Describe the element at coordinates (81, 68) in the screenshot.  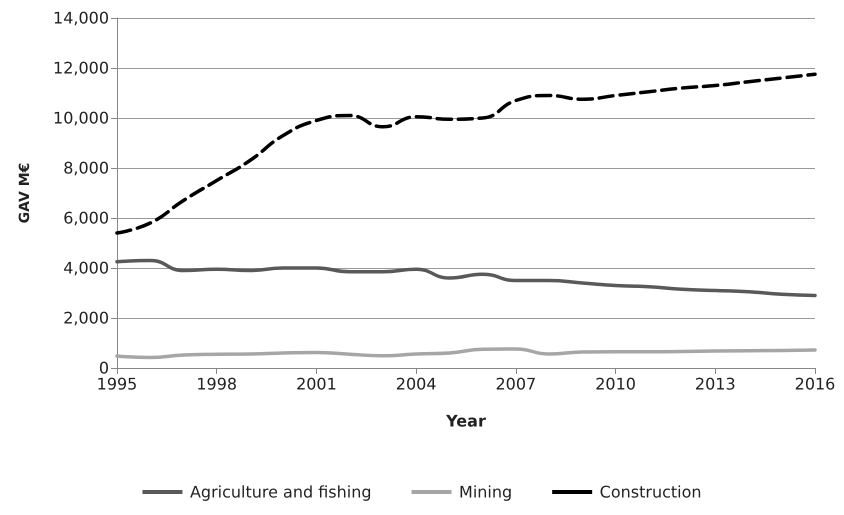
I see `y-tick-label: 12,000` at that location.